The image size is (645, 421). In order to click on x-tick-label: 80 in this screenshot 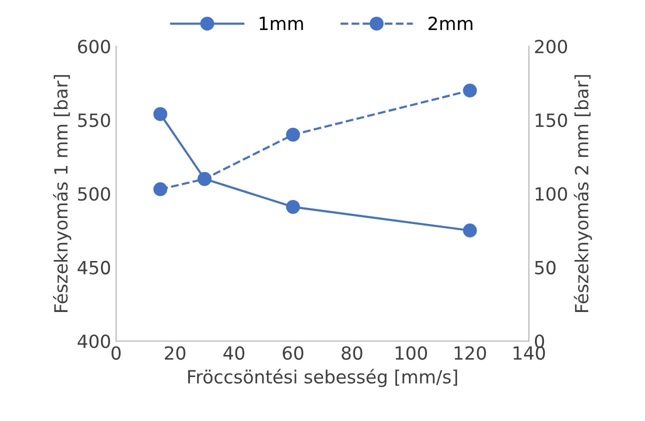, I will do `click(352, 353)`.